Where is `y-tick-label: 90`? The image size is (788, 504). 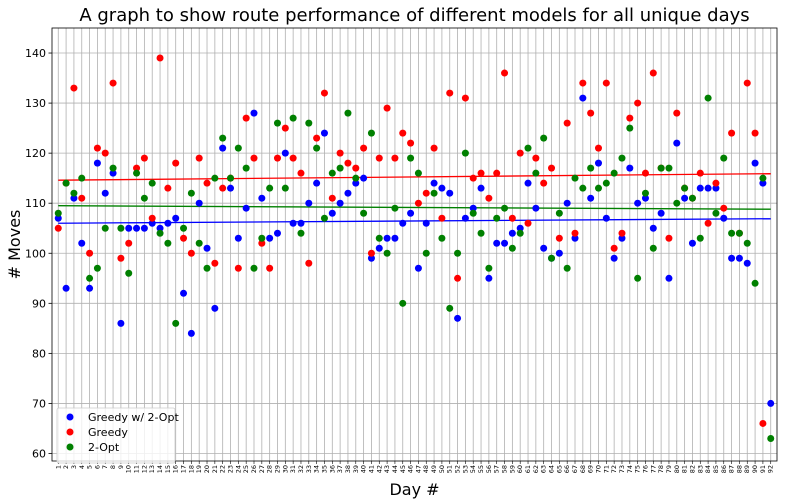
y-tick-label: 90 is located at coordinates (39, 303).